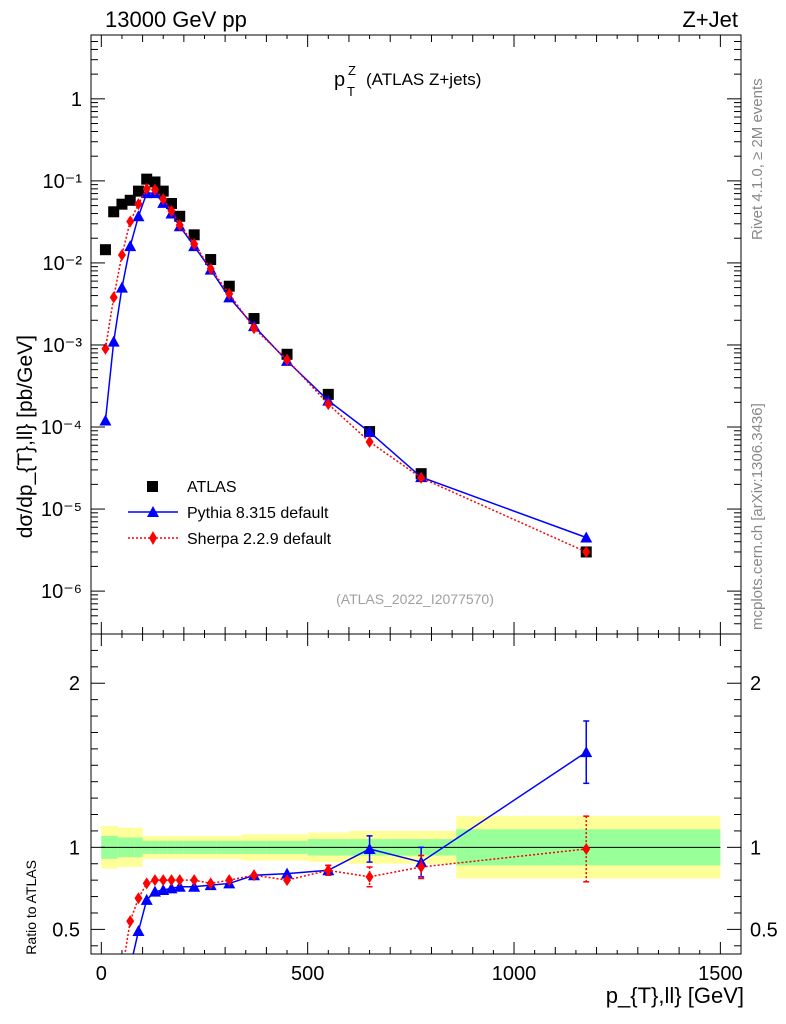 This screenshot has width=786, height=1024. I want to click on ratio-series-layer, so click(358, 837).